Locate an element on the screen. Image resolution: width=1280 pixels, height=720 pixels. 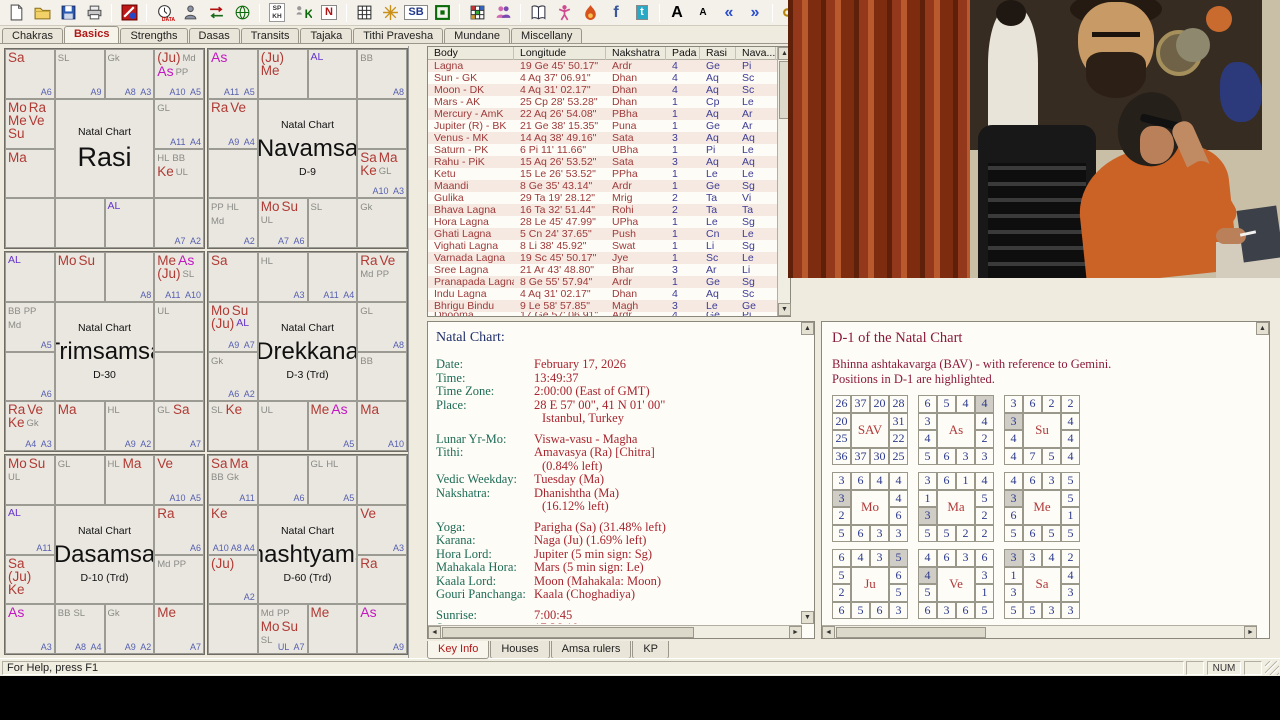
now-person-icon is located at coordinates (190, 13).